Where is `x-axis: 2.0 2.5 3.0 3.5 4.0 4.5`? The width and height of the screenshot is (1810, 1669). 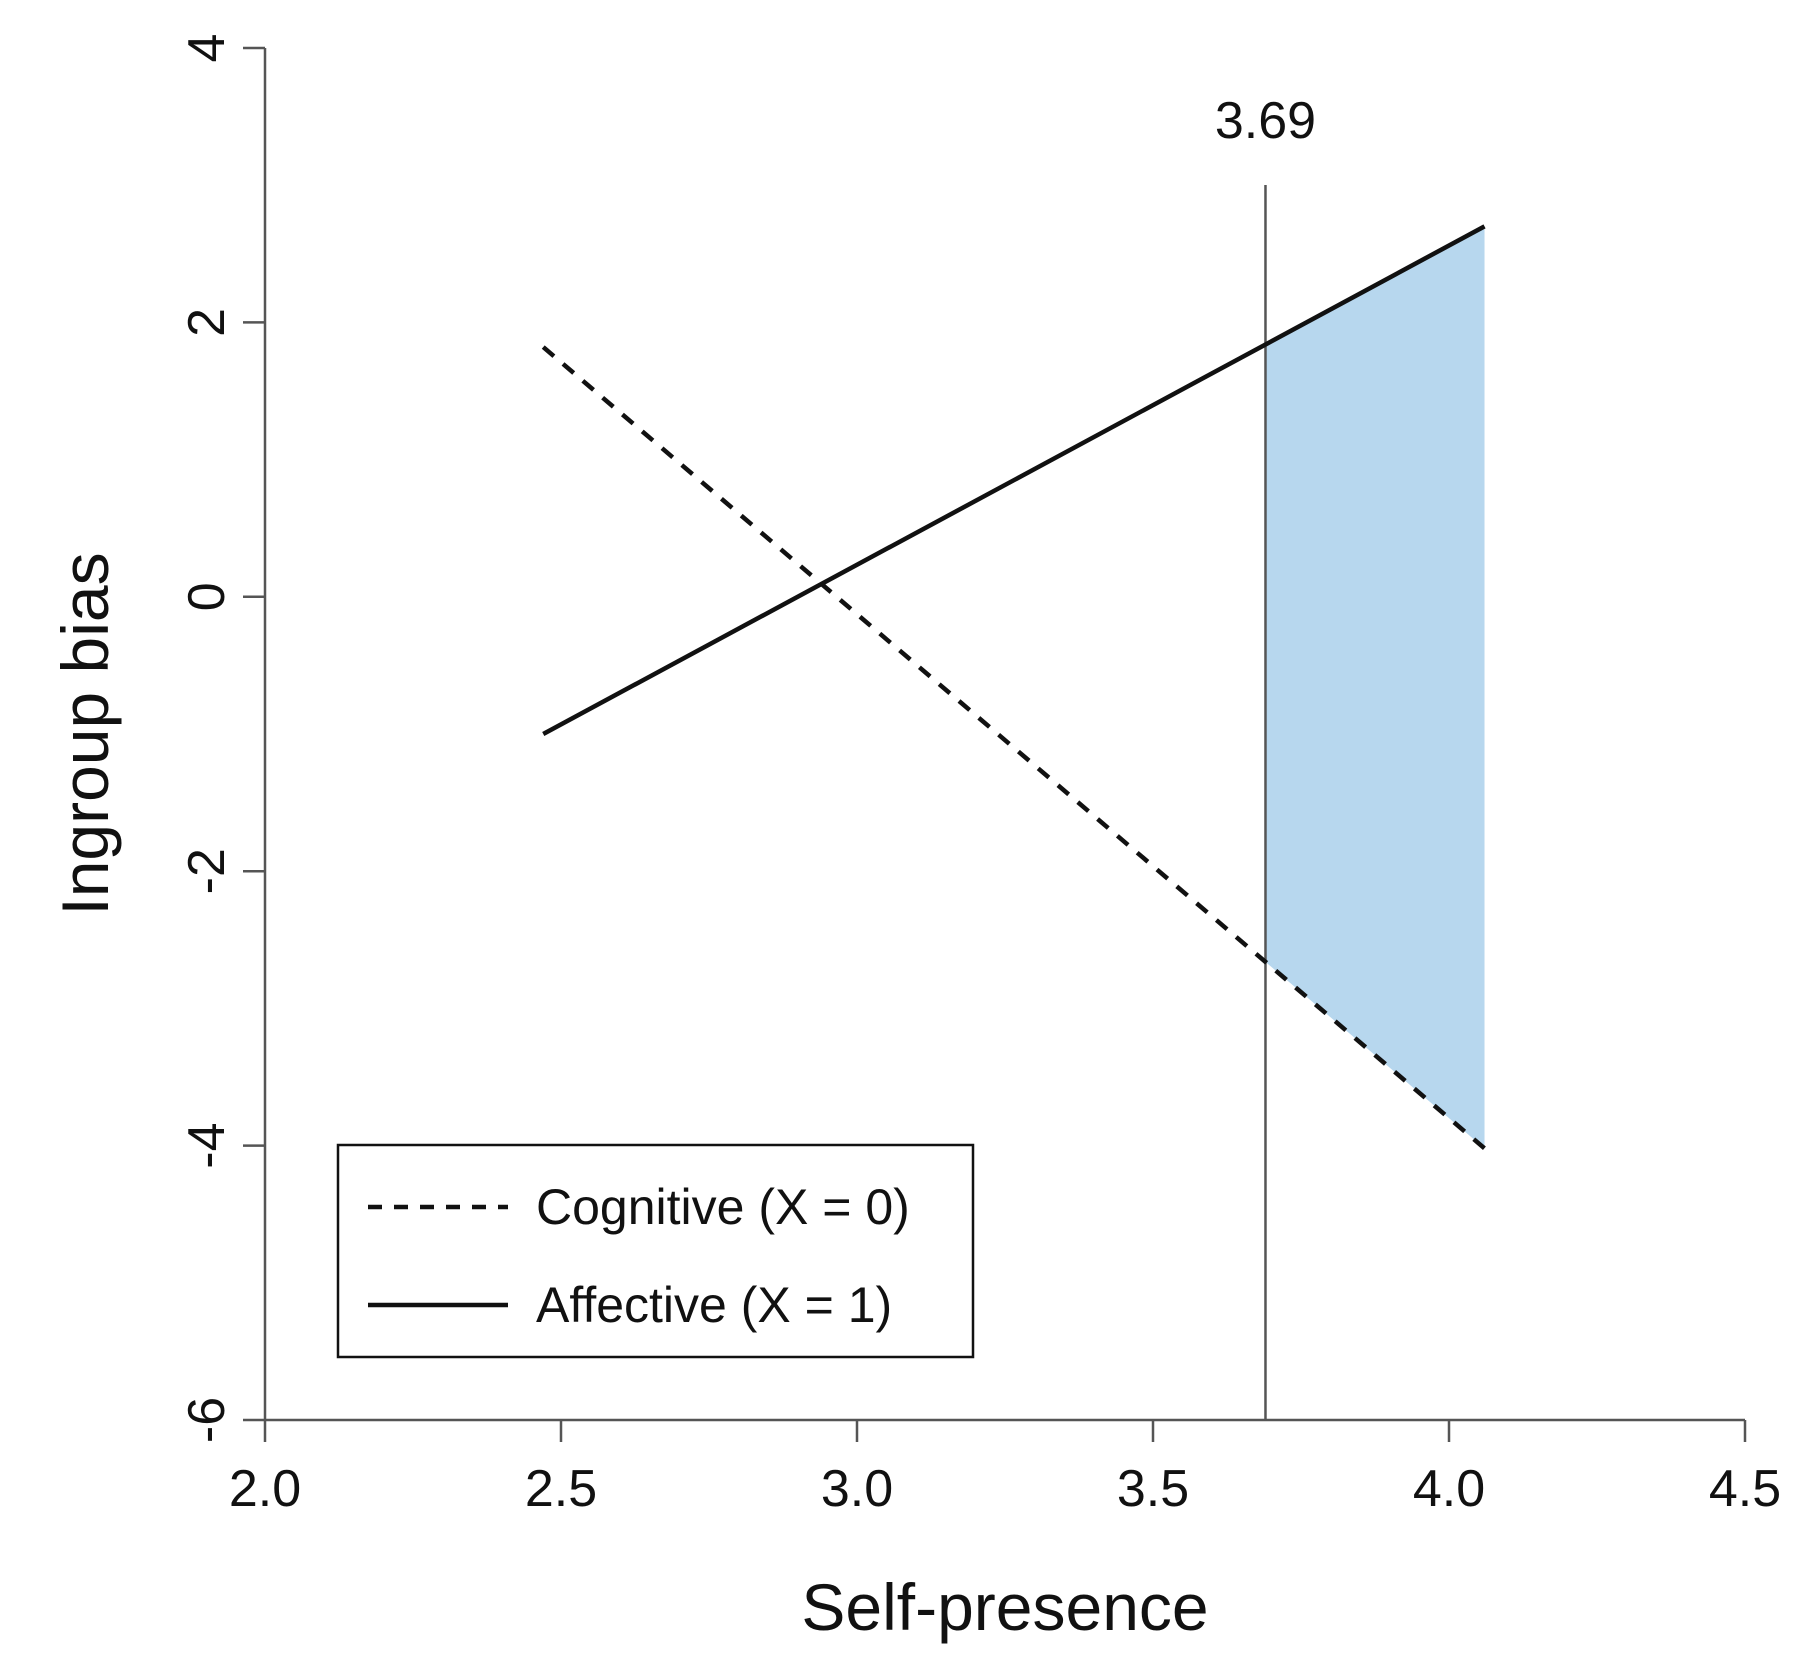
x-axis: 2.0 2.5 3.0 3.5 4.0 4.5 is located at coordinates (1005, 1468).